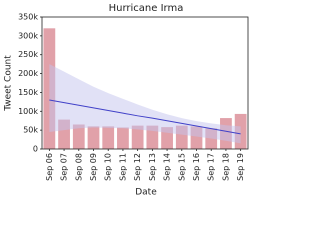 The width and height of the screenshot is (320, 240). What do you see at coordinates (240, 167) in the screenshot?
I see `x-tick-label: Sep 19` at bounding box center [240, 167].